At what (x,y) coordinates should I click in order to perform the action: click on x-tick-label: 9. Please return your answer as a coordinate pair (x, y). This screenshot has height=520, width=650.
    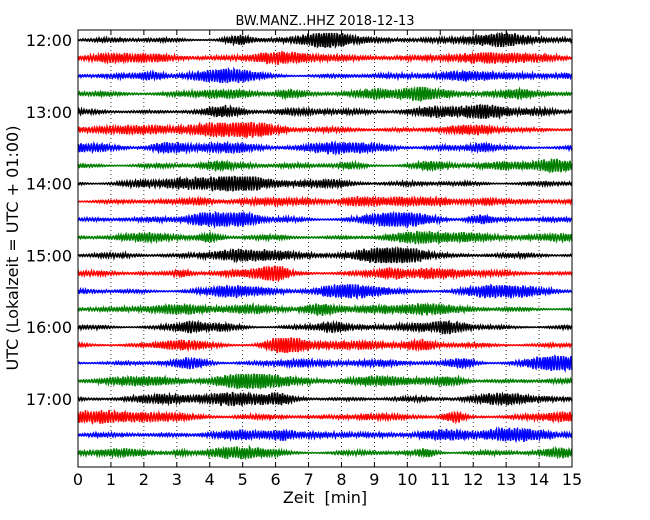
    Looking at the image, I should click on (374, 479).